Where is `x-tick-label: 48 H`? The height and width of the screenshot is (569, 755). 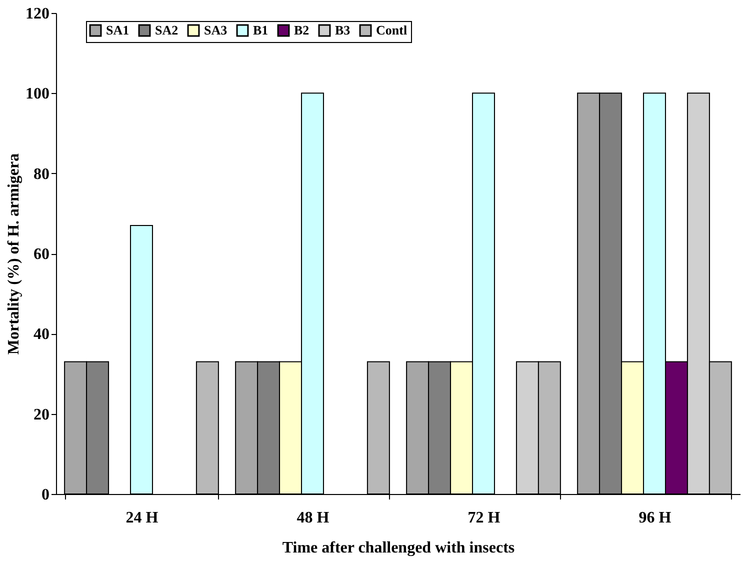 x-tick-label: 48 H is located at coordinates (313, 518).